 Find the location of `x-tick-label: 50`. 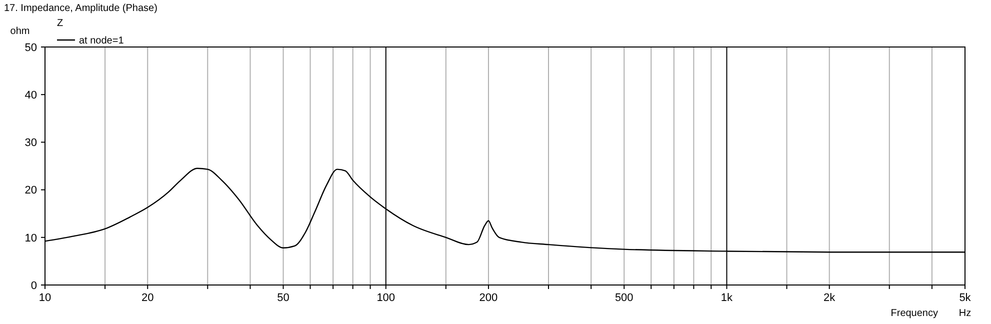

x-tick-label: 50 is located at coordinates (283, 298).